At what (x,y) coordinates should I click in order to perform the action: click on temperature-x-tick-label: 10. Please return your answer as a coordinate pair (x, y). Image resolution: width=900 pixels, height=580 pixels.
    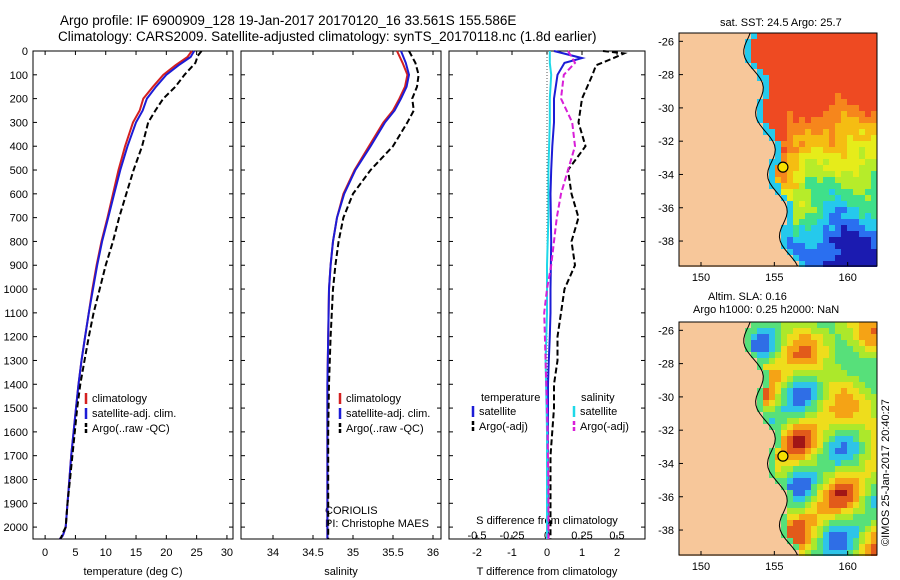
    Looking at the image, I should click on (106, 553).